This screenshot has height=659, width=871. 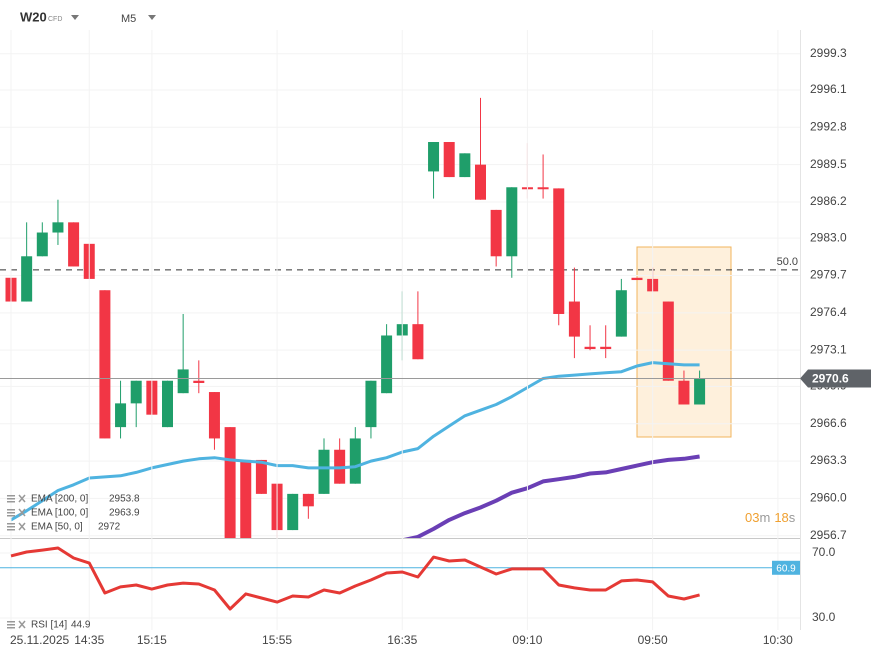 What do you see at coordinates (764, 517) in the screenshot?
I see `timer-part: m` at bounding box center [764, 517].